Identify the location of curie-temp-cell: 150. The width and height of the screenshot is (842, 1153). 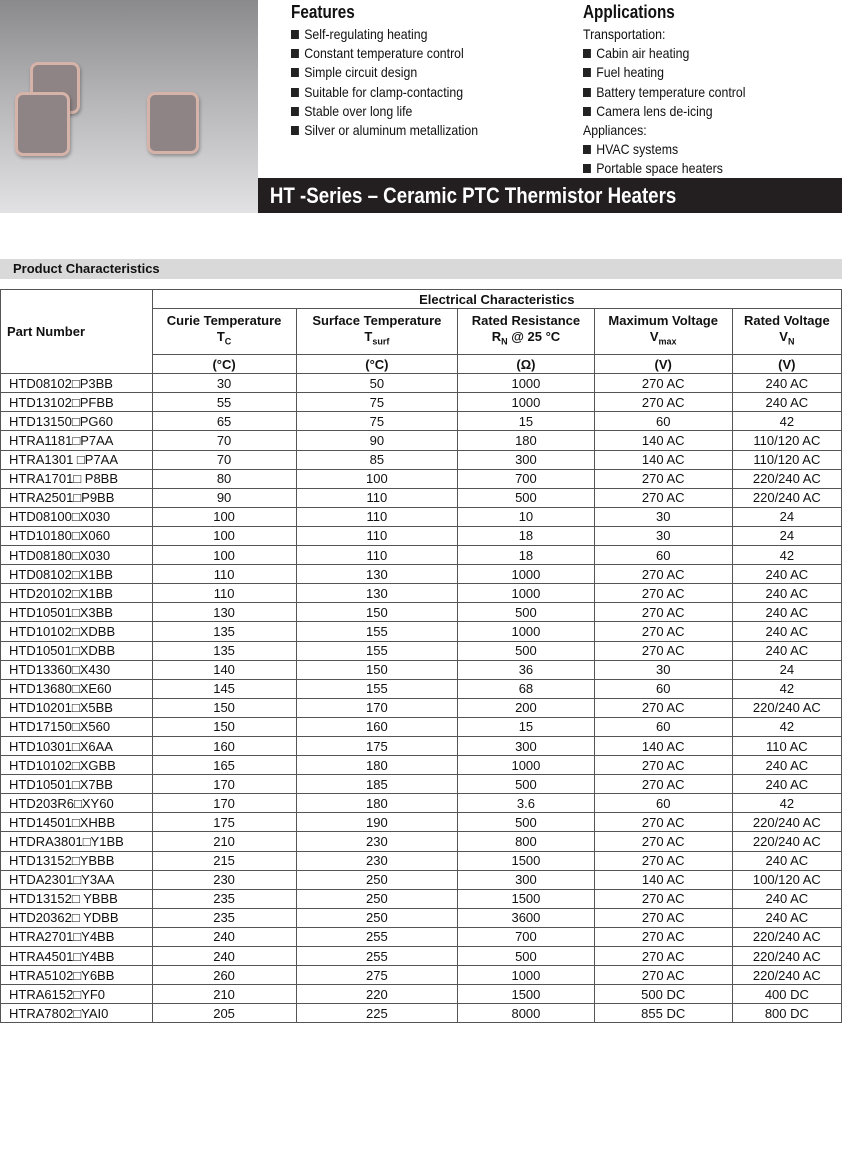
(224, 707).